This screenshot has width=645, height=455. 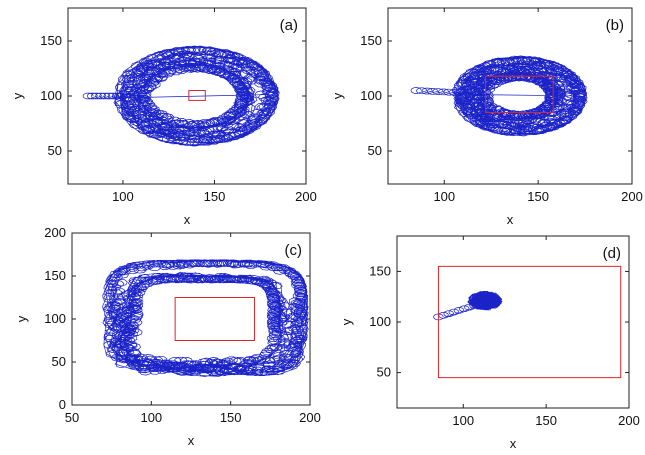 What do you see at coordinates (62, 404) in the screenshot?
I see `y-tick-label: 0` at bounding box center [62, 404].